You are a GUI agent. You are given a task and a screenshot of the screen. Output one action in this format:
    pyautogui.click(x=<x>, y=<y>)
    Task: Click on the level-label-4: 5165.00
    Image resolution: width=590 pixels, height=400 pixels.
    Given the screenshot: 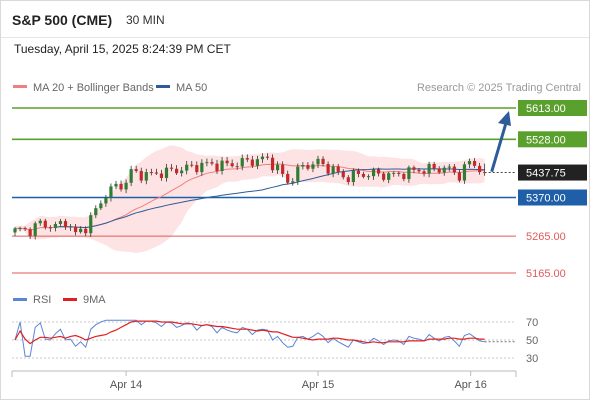 What is the action you would take?
    pyautogui.click(x=546, y=274)
    